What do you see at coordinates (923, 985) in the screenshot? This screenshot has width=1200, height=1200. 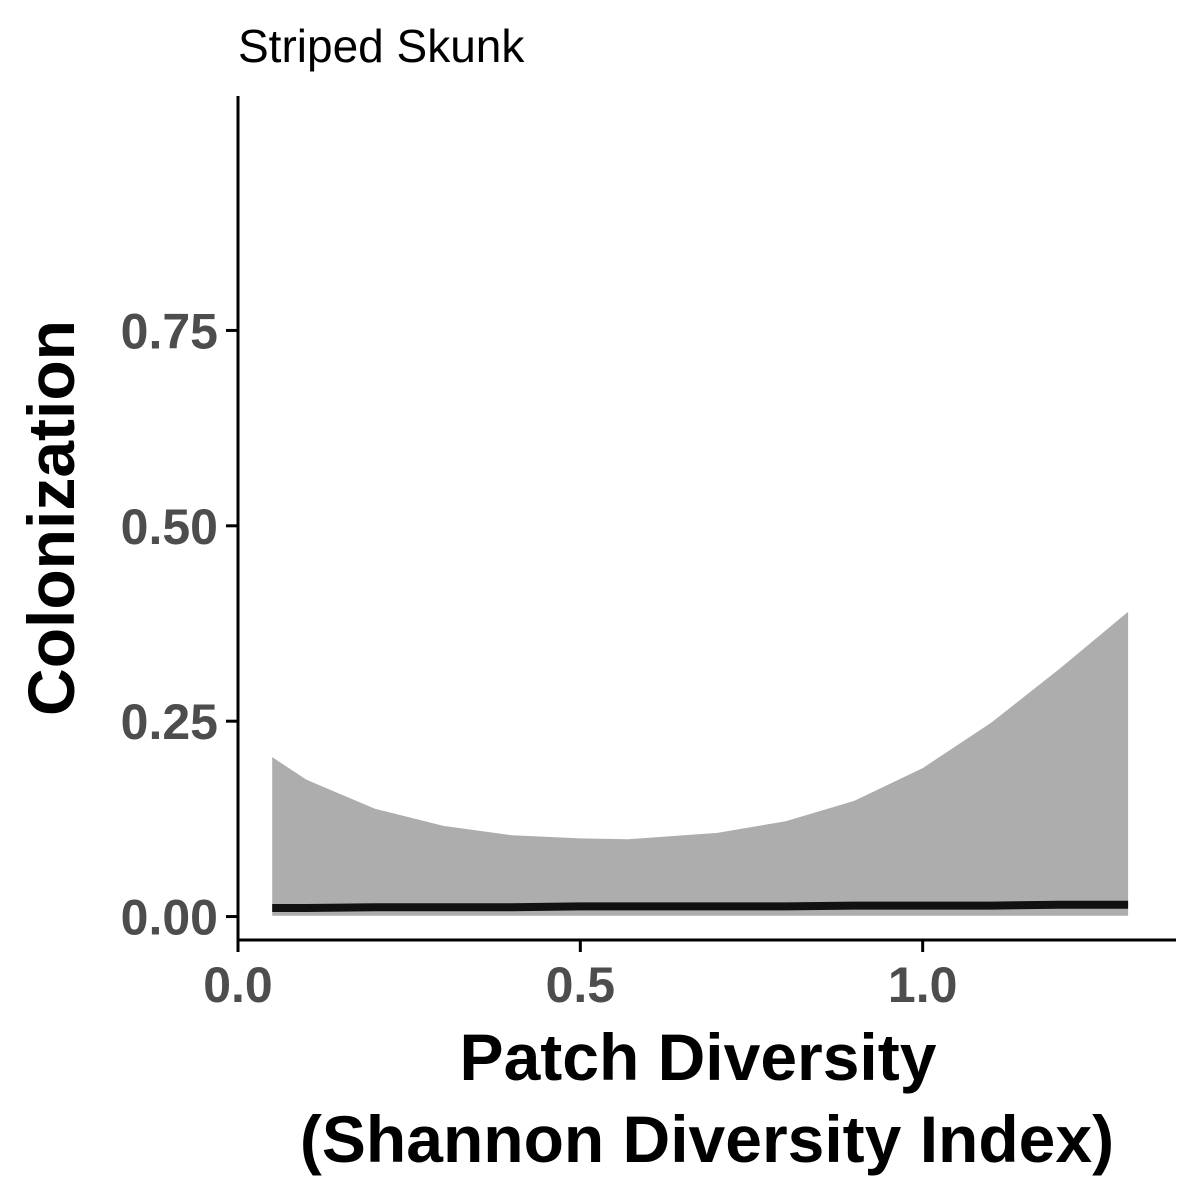 I see `x-tick-label: 1.0` at bounding box center [923, 985].